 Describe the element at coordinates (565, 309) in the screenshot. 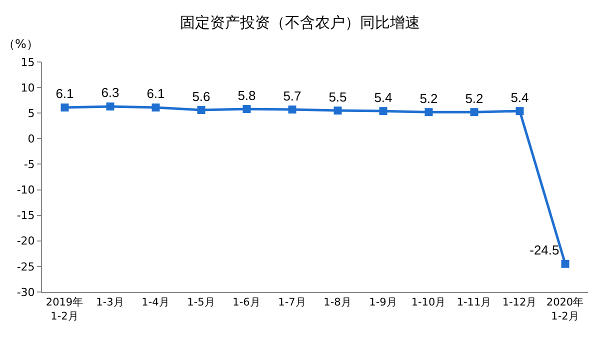

I see `x-tick-label: 2020年 1-2月` at that location.